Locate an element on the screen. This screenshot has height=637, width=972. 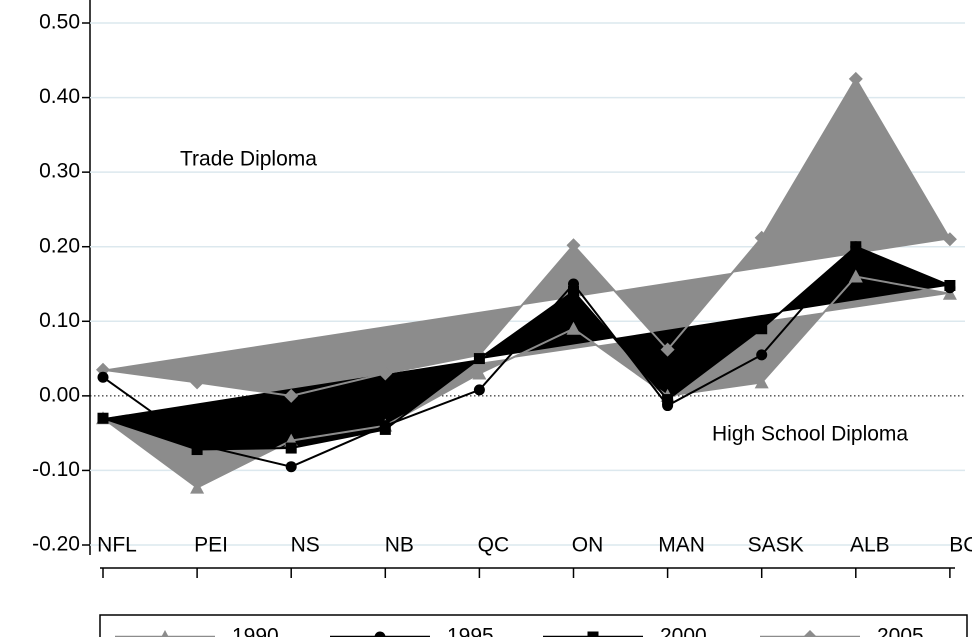
annotation: High School Diploma is located at coordinates (810, 434).